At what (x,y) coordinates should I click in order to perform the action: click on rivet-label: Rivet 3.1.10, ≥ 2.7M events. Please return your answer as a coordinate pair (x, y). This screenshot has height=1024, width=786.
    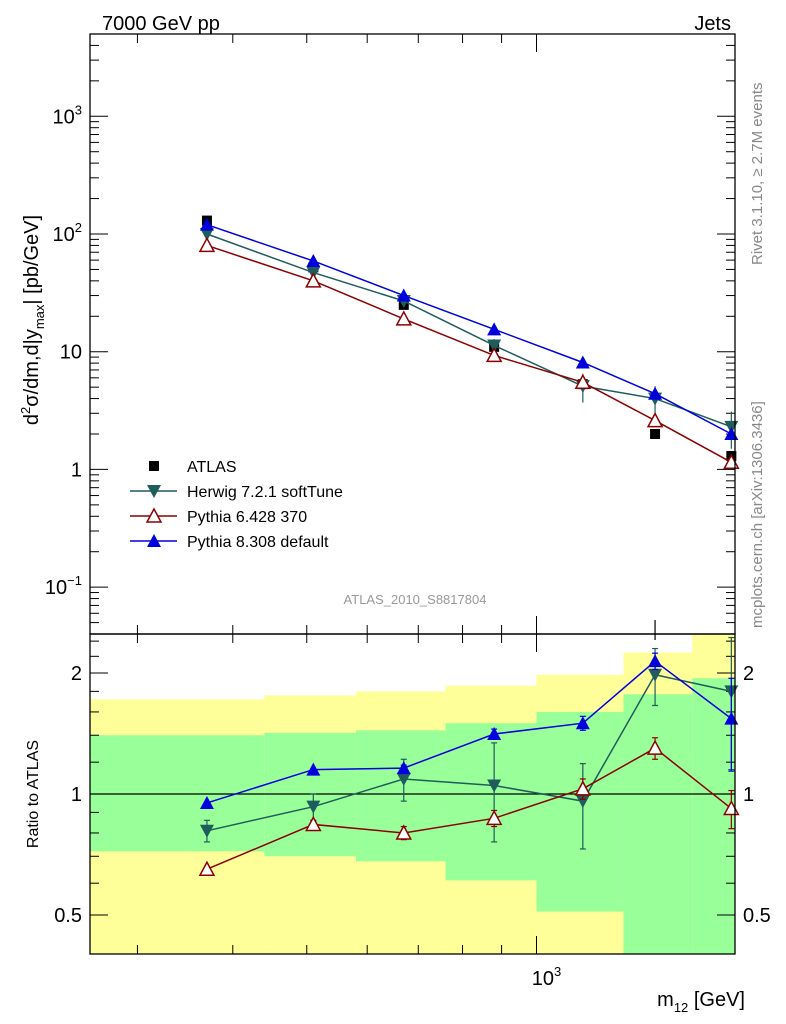
    Looking at the image, I should click on (757, 174).